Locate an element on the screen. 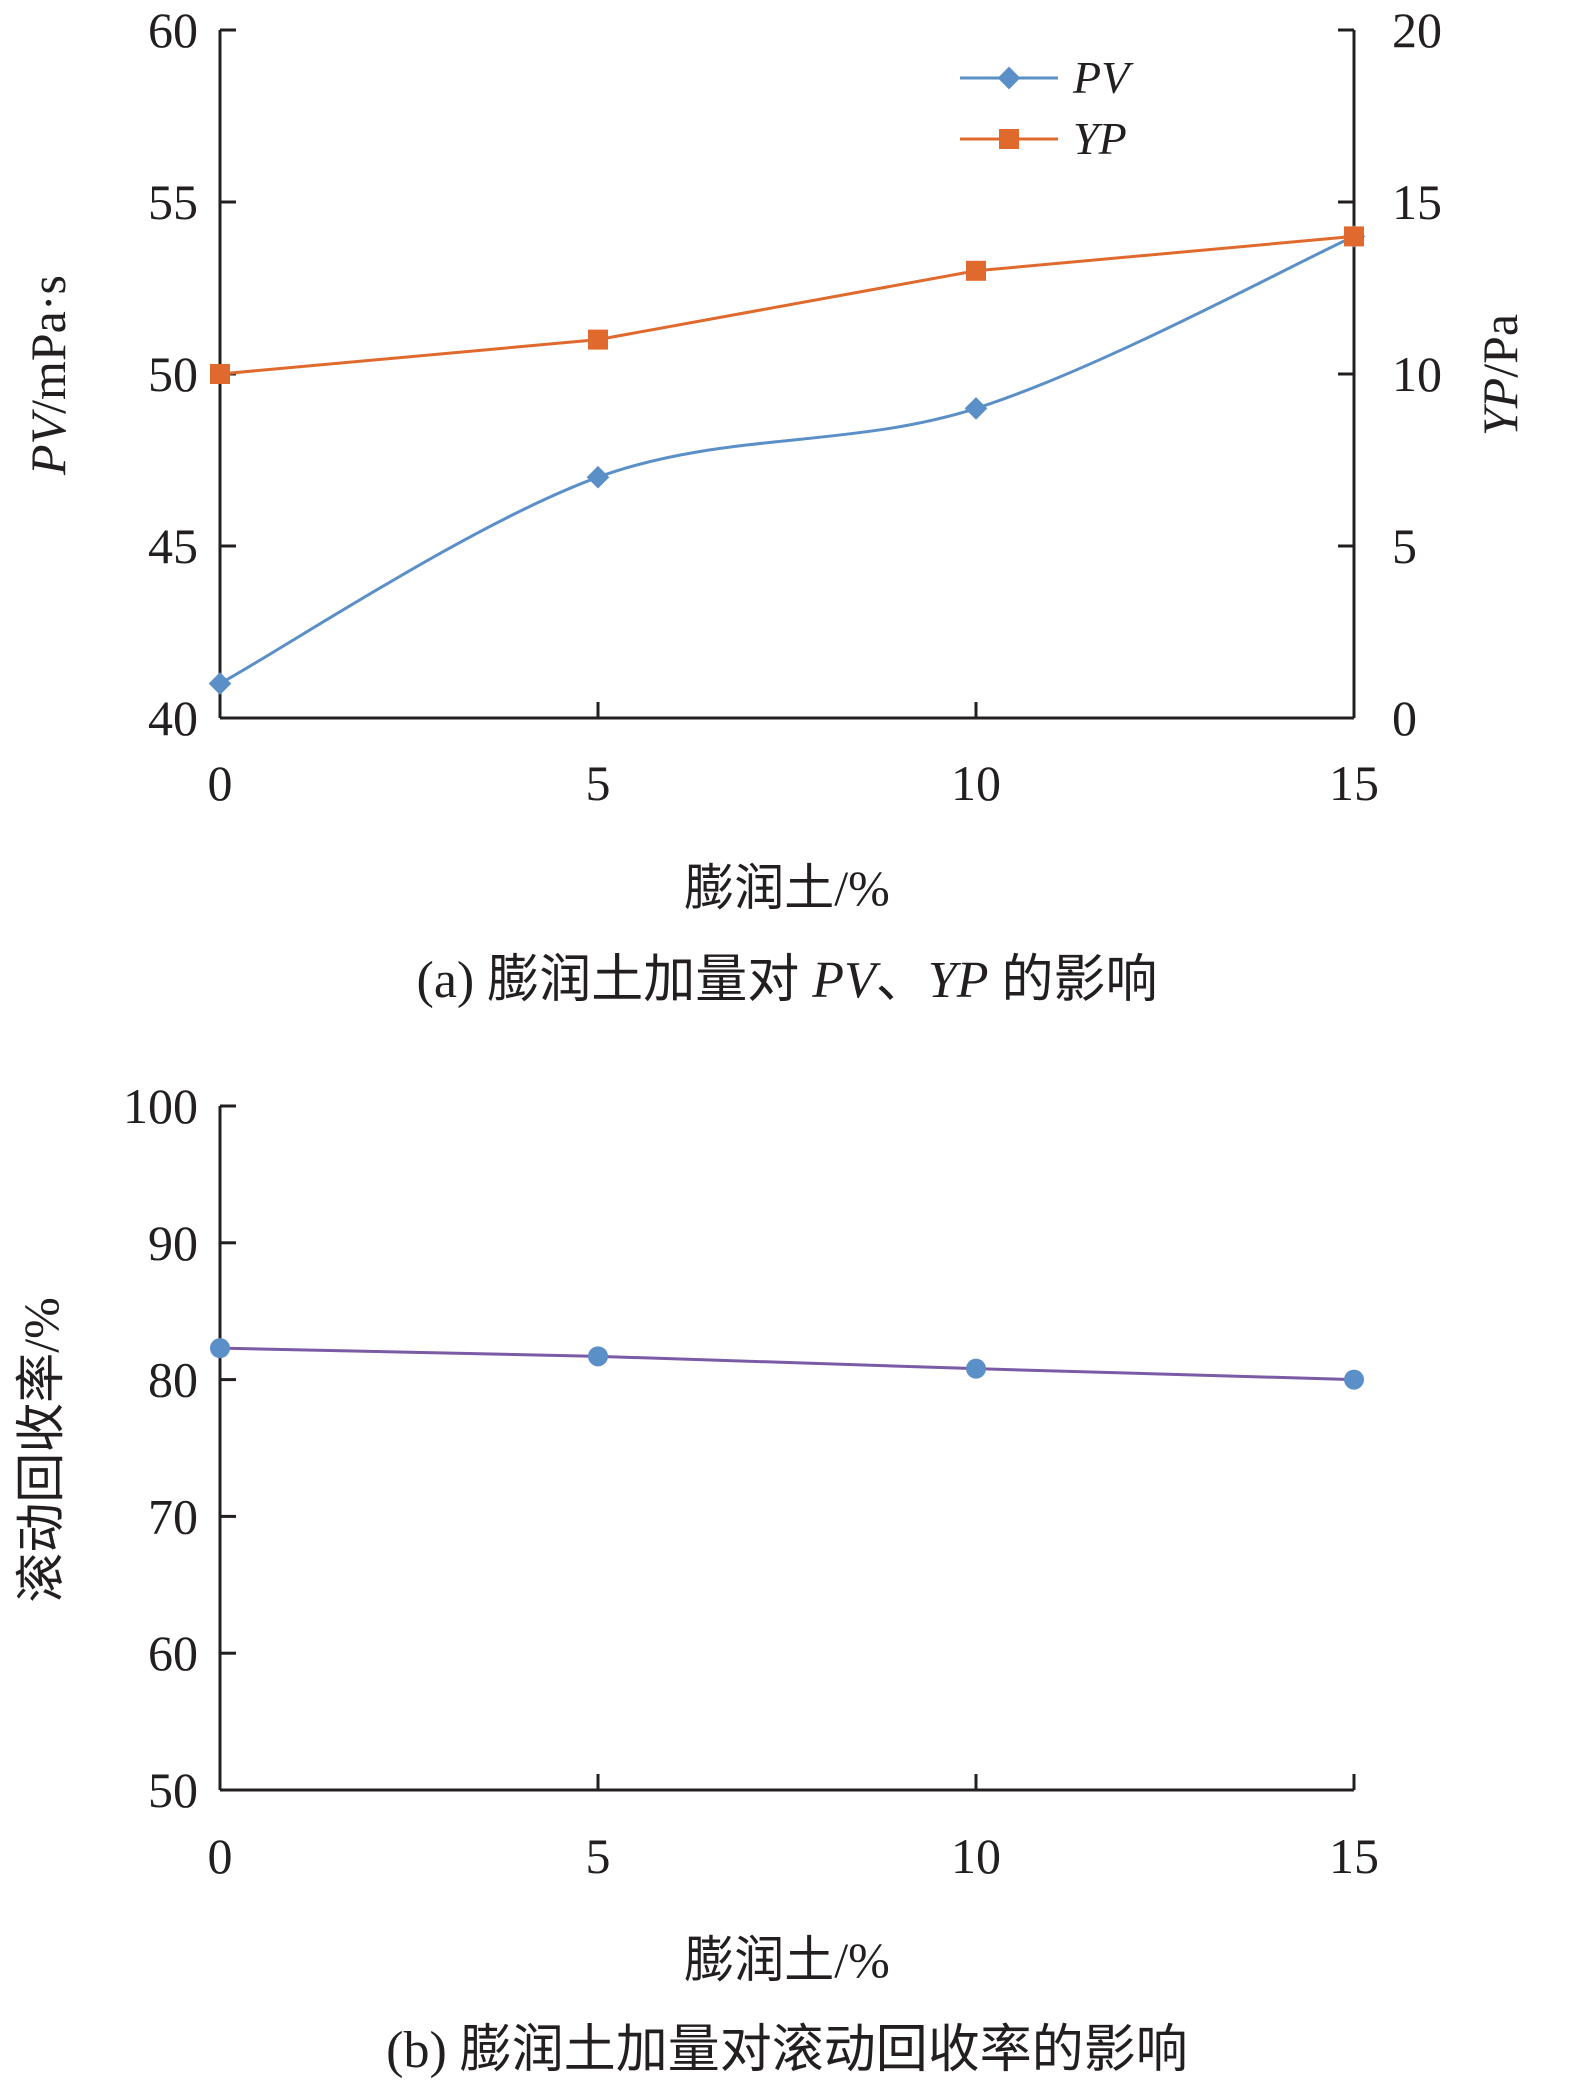  chart-a-y-left-tick-label: 45 is located at coordinates (173, 546).